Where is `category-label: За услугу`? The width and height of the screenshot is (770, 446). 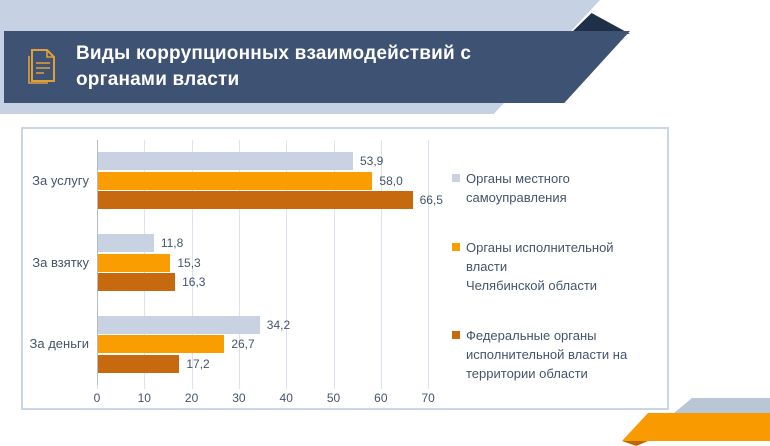 category-label: За услугу is located at coordinates (60, 180).